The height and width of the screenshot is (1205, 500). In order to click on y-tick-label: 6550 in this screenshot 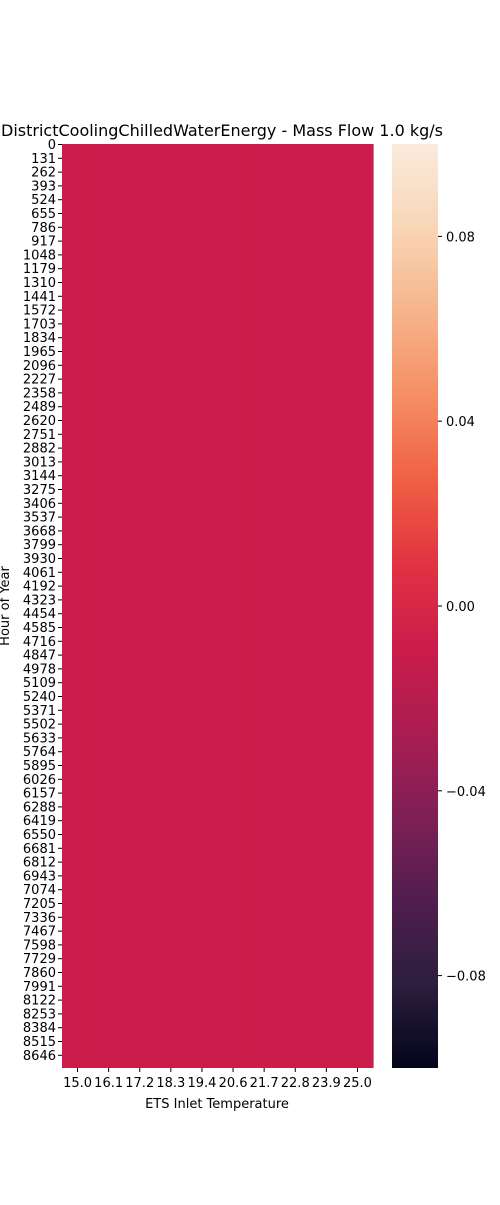, I will do `click(39, 835)`.